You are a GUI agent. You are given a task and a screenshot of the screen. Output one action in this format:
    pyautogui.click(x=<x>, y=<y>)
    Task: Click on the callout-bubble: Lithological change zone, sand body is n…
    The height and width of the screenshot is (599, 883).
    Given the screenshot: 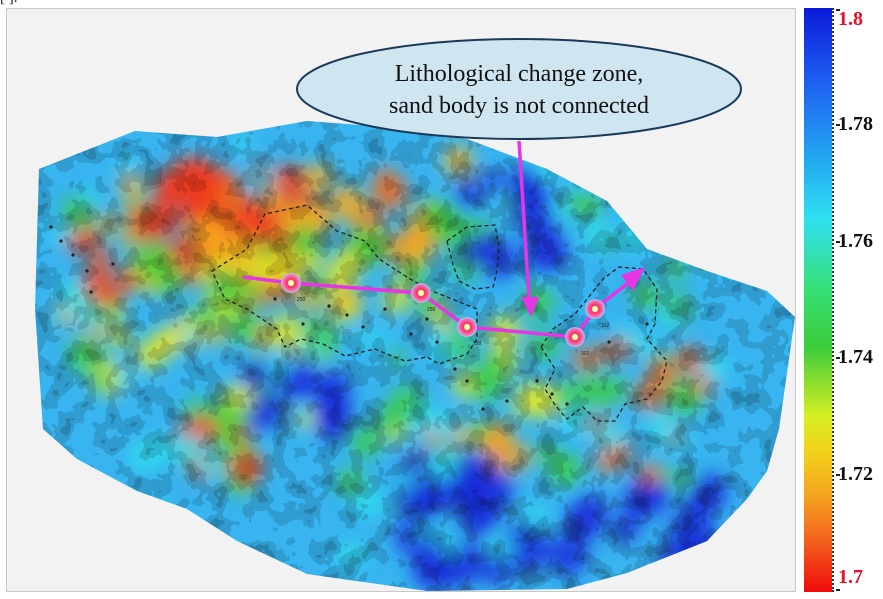 What is the action you would take?
    pyautogui.click(x=519, y=89)
    